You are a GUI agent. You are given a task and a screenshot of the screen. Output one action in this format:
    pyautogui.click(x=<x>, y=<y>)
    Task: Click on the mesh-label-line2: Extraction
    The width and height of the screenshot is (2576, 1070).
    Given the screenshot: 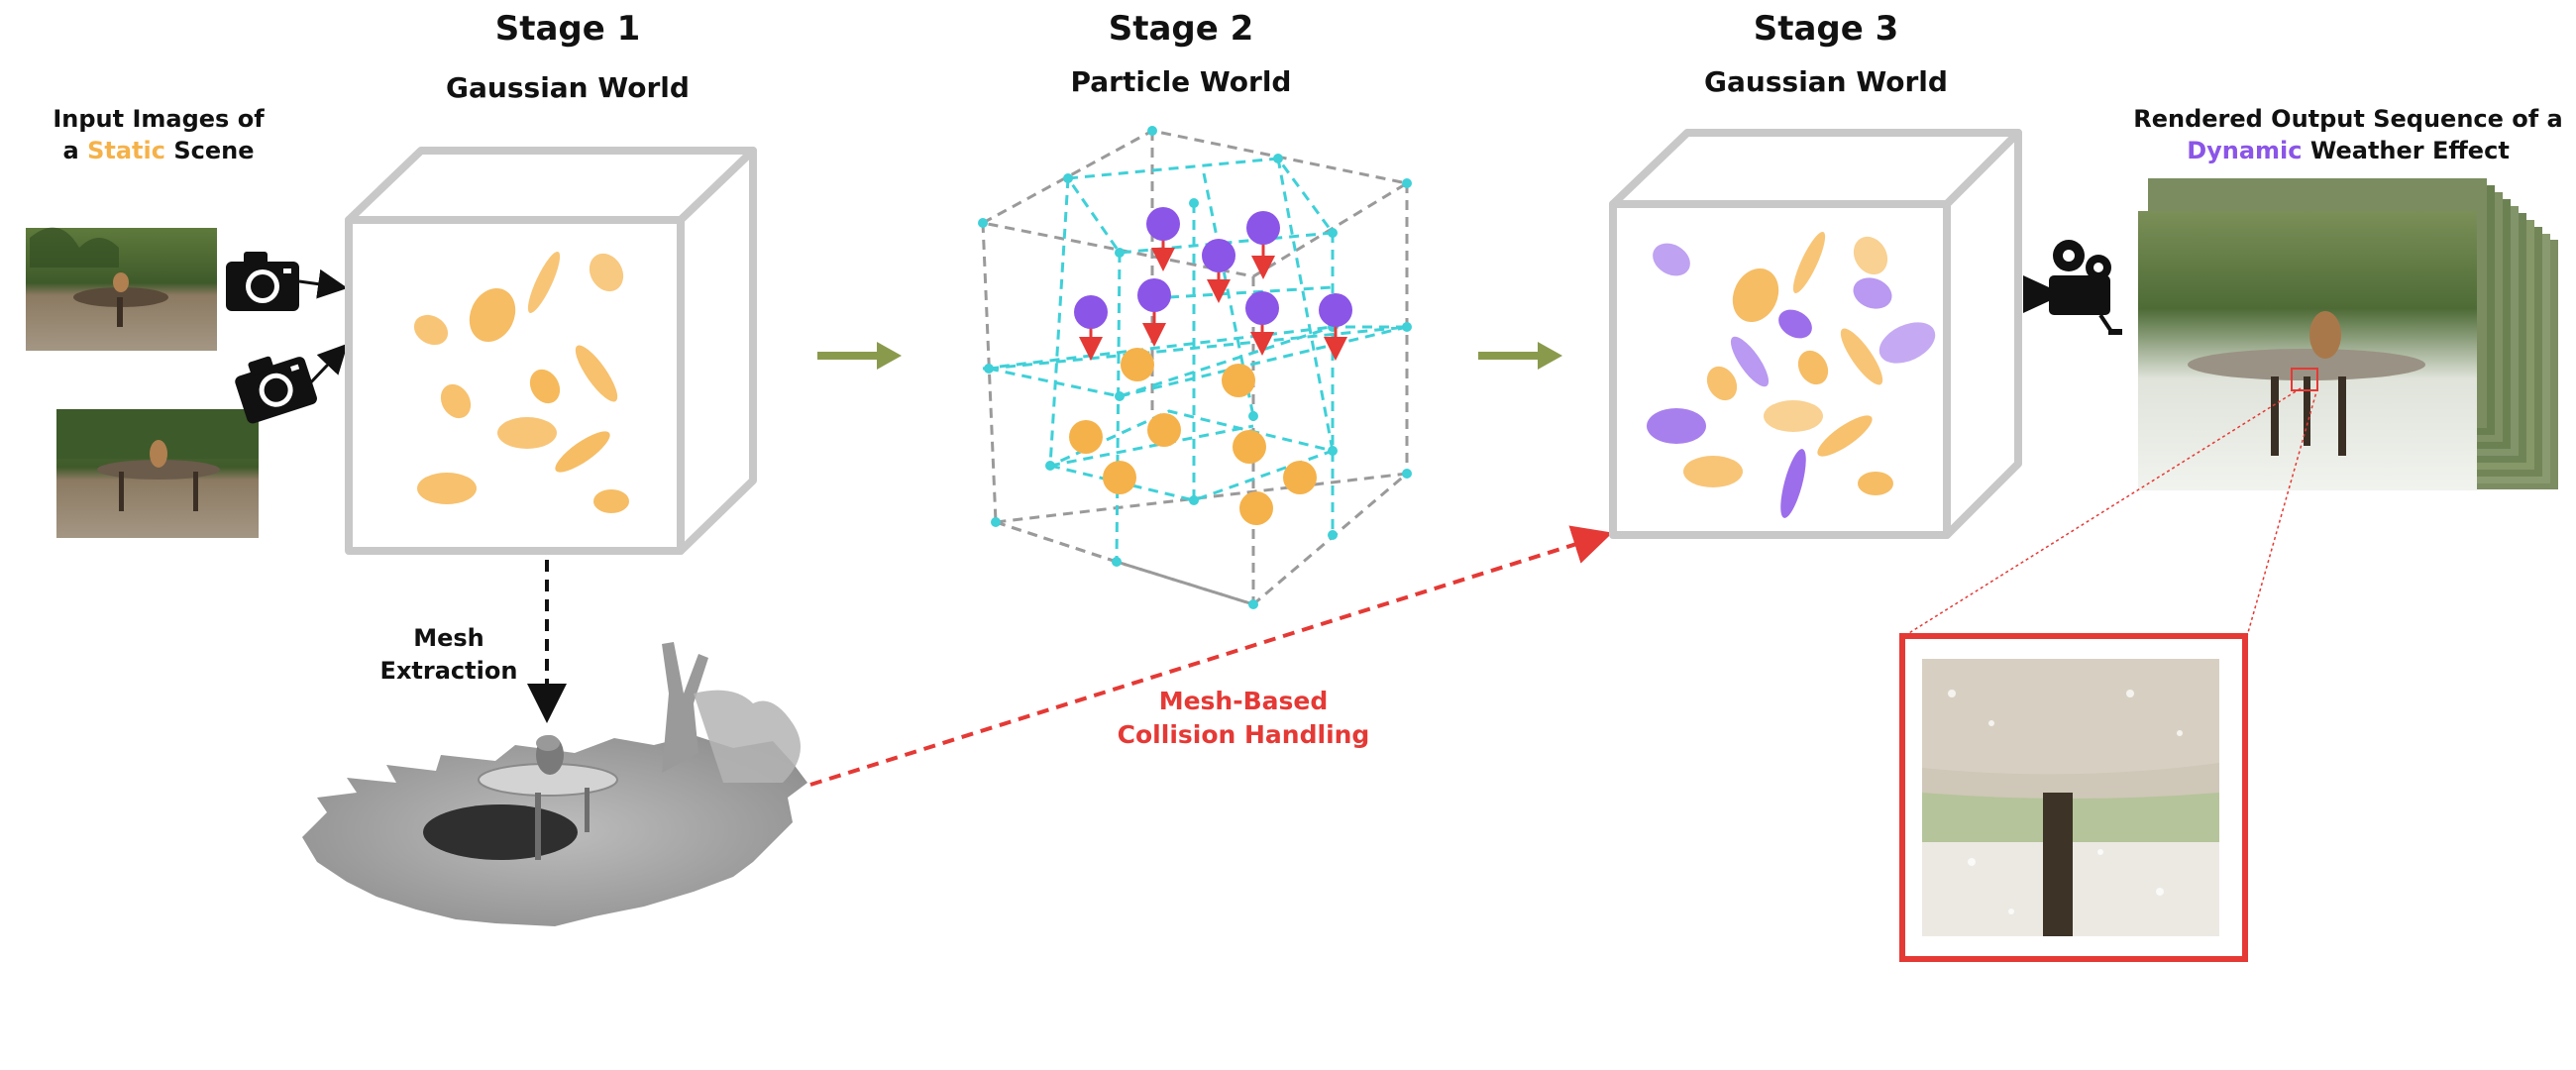 What is the action you would take?
    pyautogui.click(x=449, y=671)
    